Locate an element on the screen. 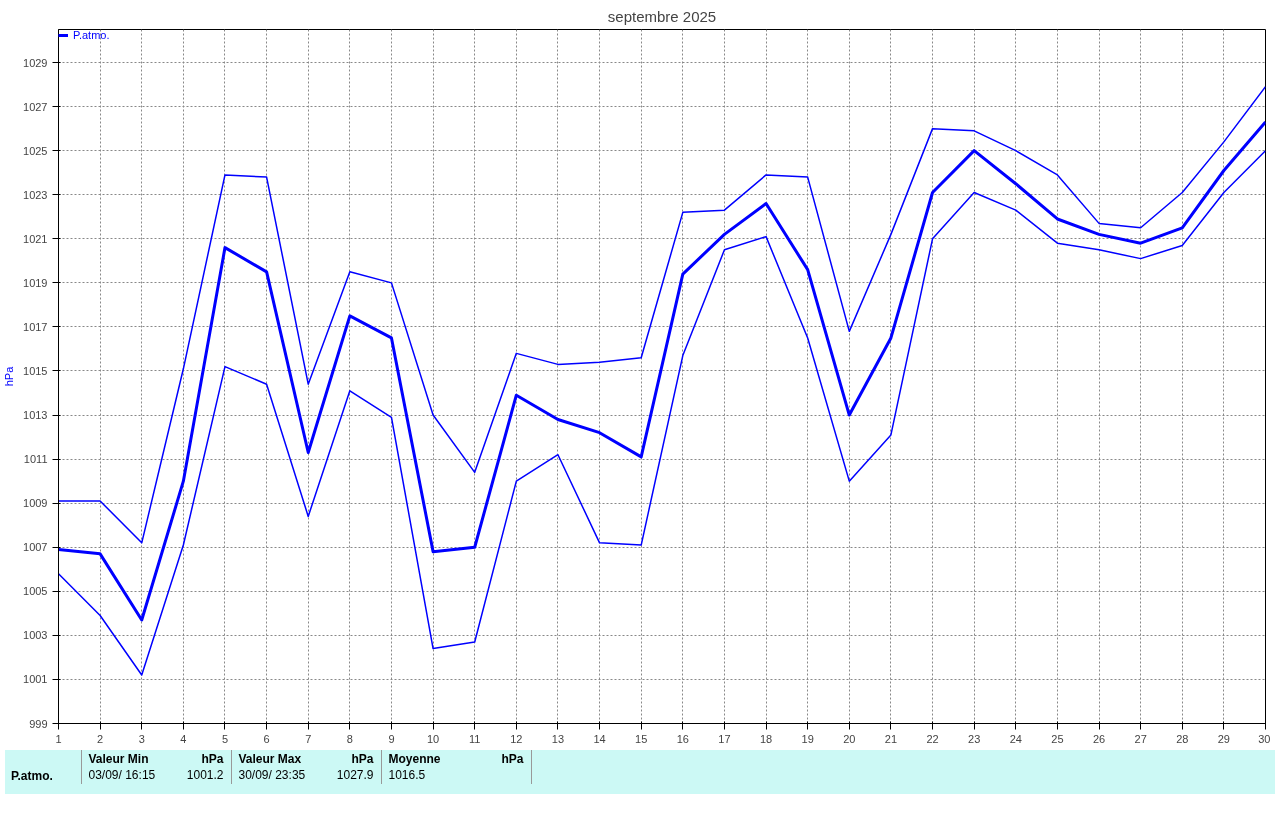 This screenshot has width=1280, height=821. x-tick-label: 12 is located at coordinates (516, 738).